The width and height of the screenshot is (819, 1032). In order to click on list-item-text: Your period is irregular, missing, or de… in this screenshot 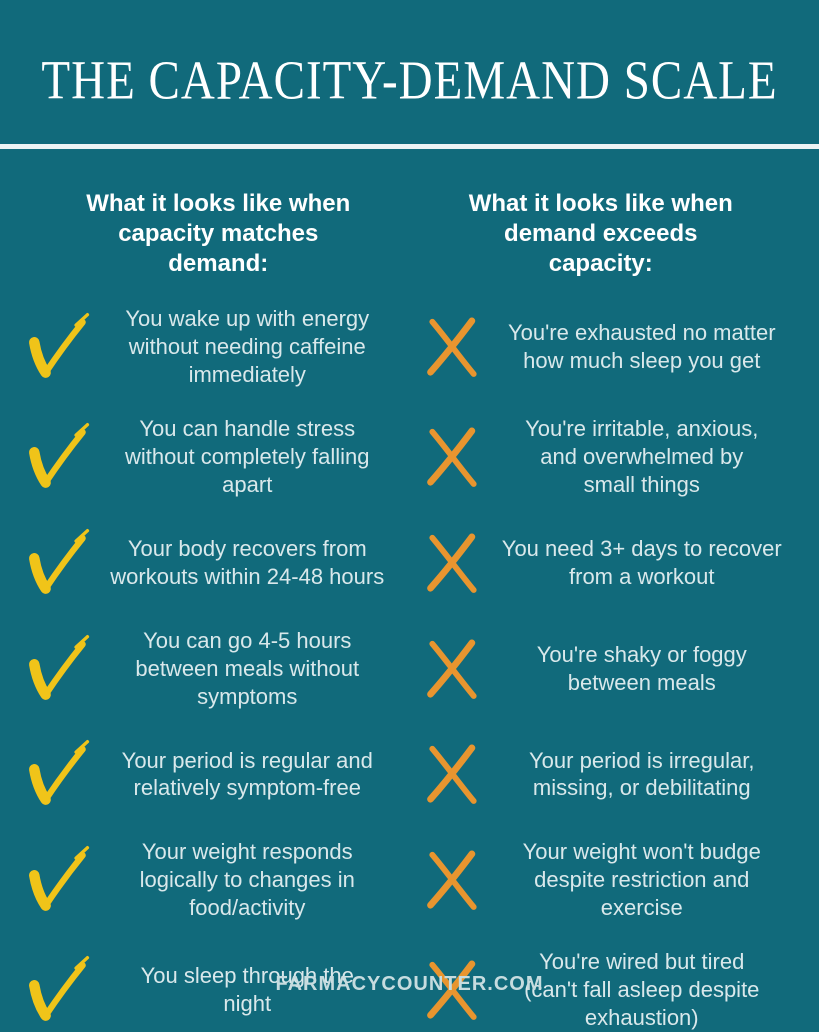, I will do `click(642, 774)`.